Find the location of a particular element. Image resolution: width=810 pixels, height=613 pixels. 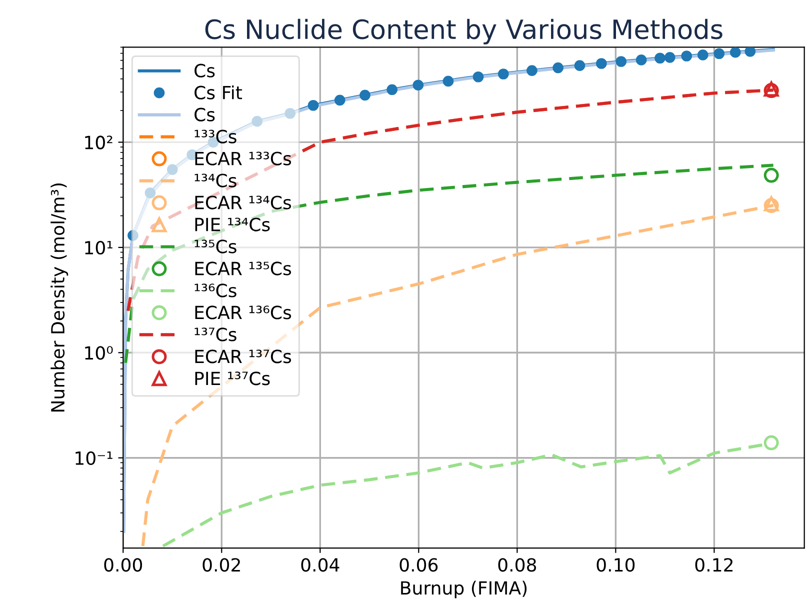

legend-label: ¹³⁷Cs is located at coordinates (215, 335).